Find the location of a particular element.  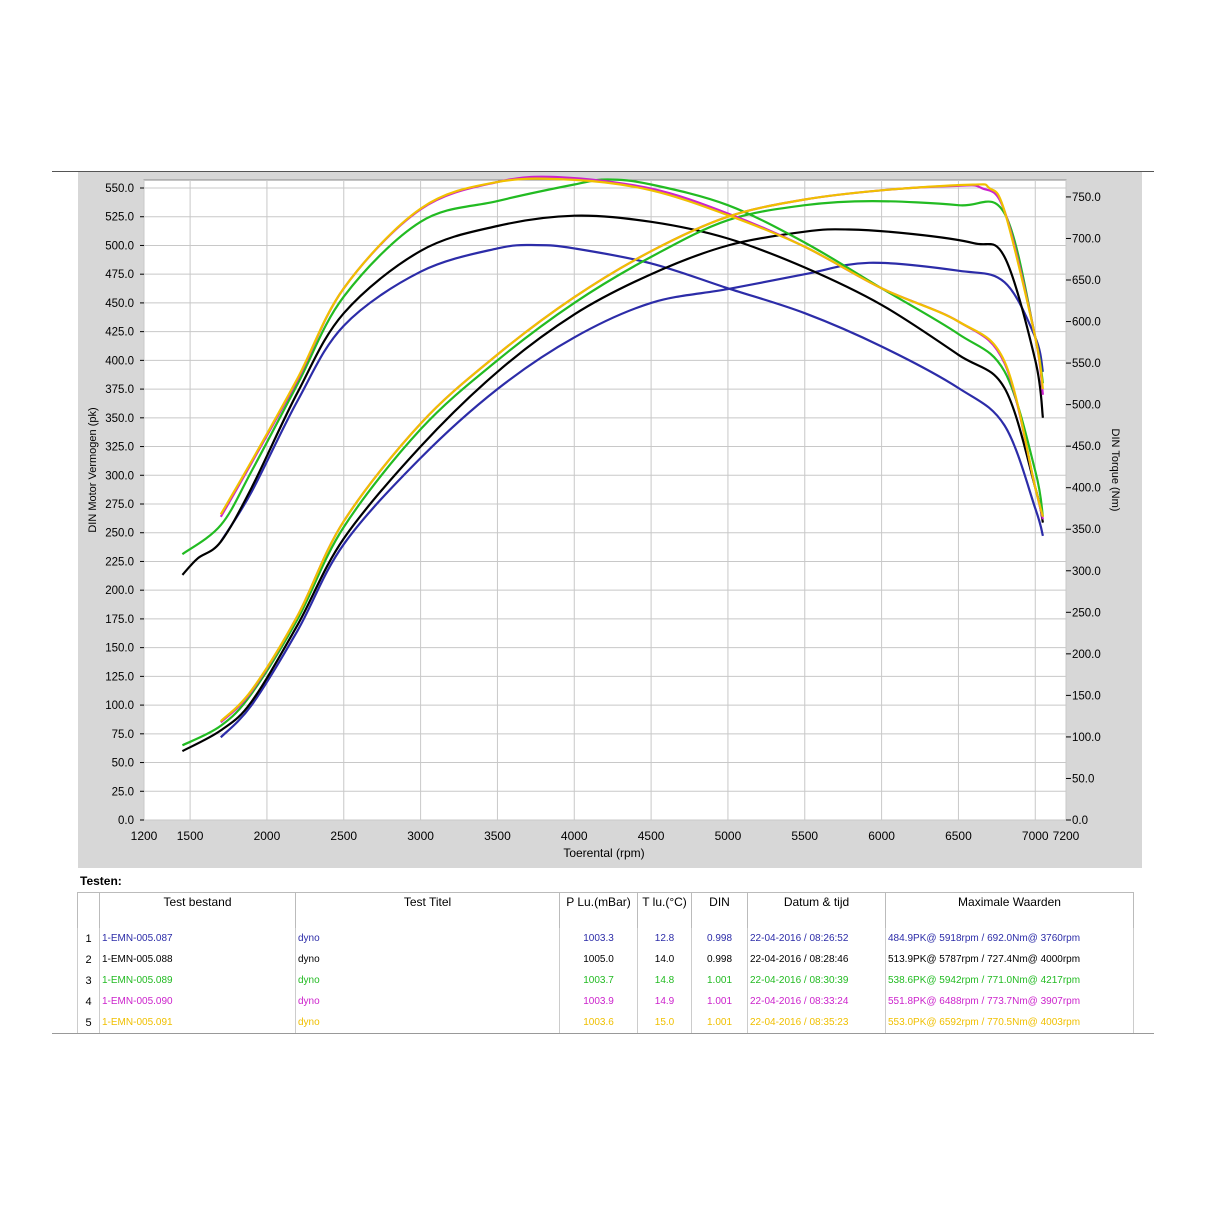

test-row-number: 4 is located at coordinates (88, 1001).